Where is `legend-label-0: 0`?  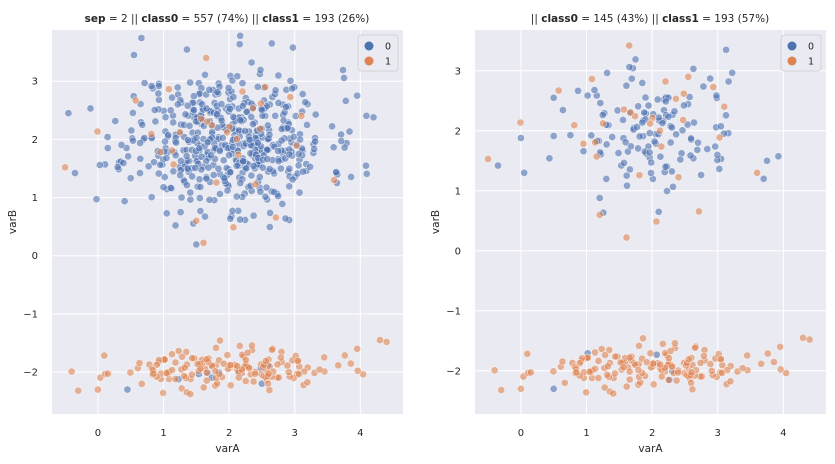 legend-label-0: 0 is located at coordinates (388, 47).